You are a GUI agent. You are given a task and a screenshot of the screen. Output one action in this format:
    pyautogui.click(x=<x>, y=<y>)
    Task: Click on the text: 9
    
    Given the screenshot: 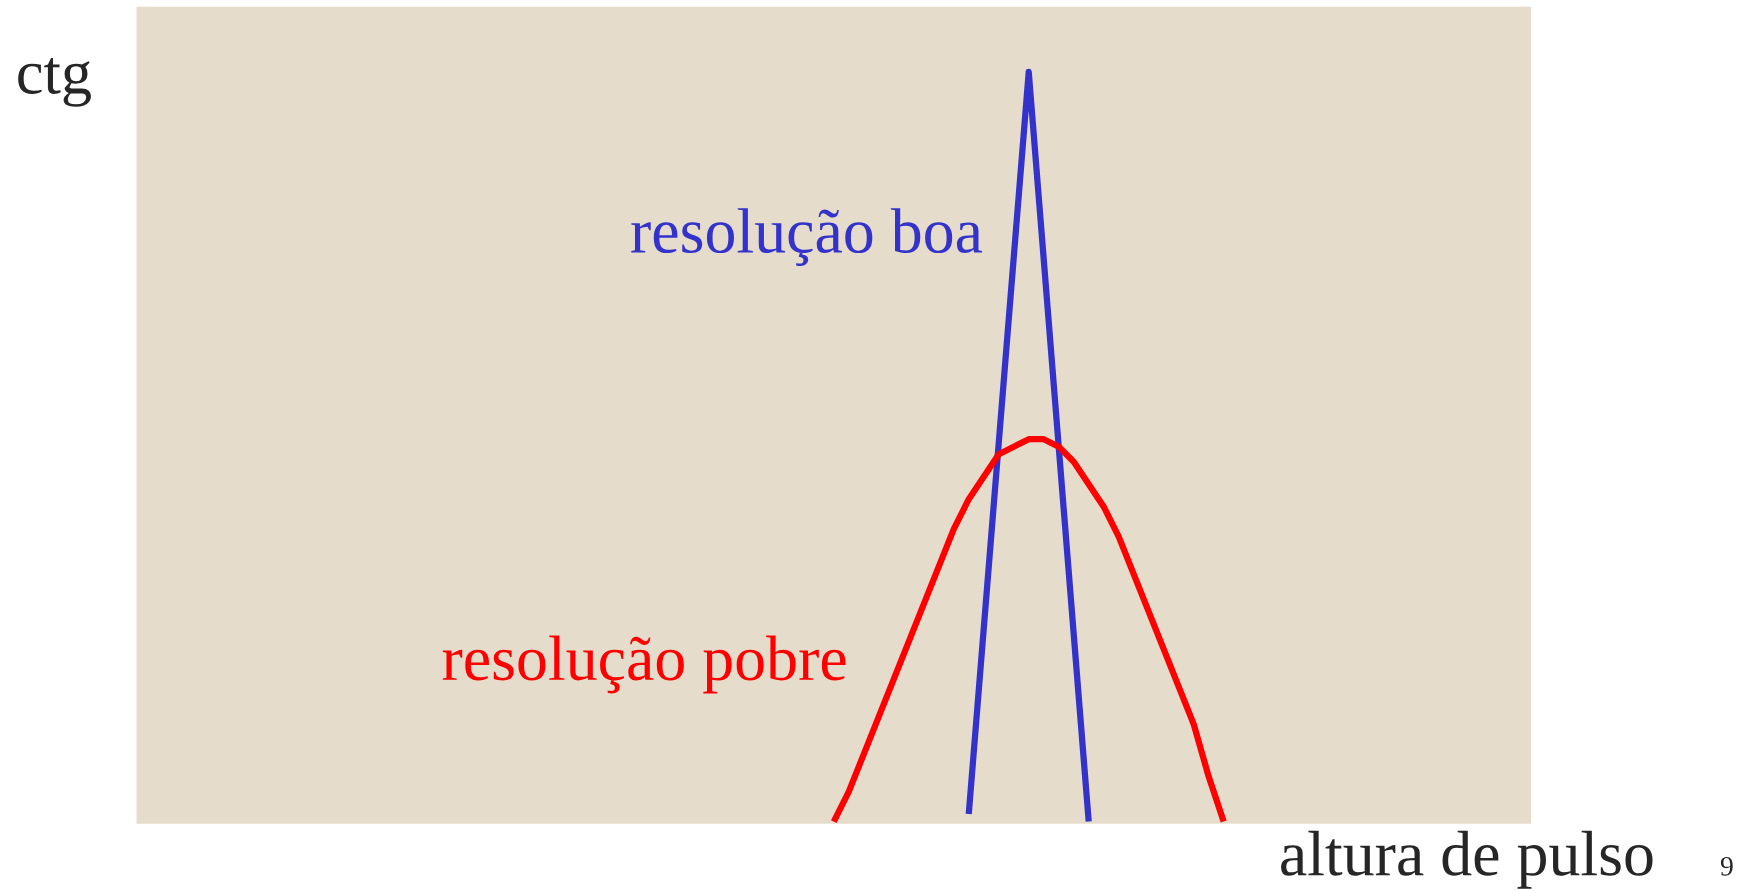 What is the action you would take?
    pyautogui.click(x=1726, y=866)
    